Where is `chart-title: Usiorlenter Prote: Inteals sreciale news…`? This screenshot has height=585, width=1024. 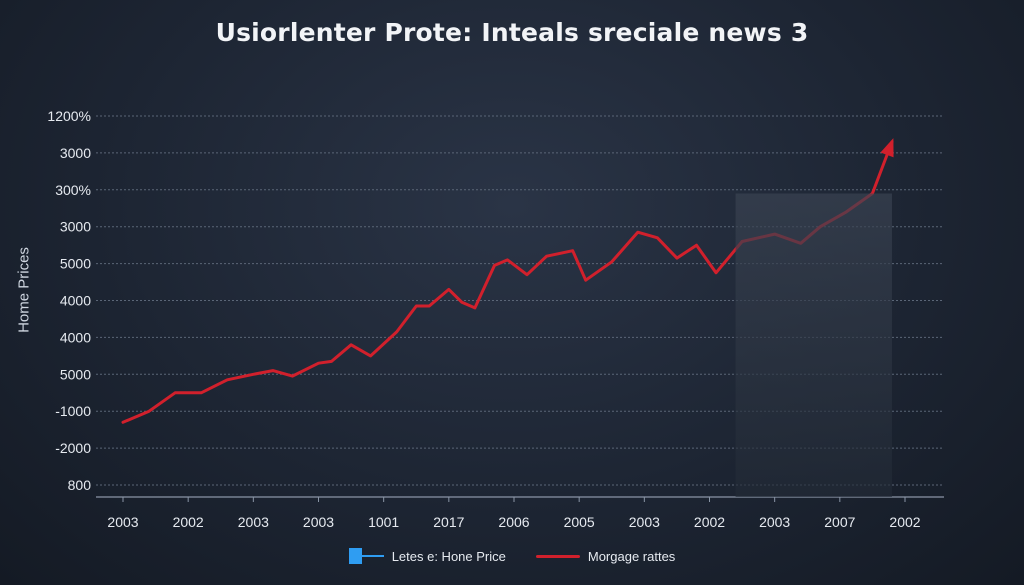 chart-title: Usiorlenter Prote: Inteals sreciale news… is located at coordinates (512, 32).